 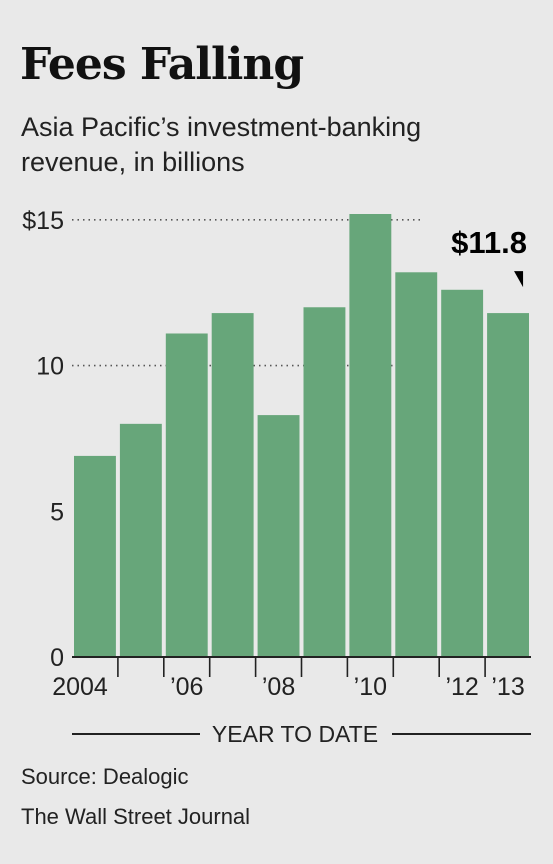 I want to click on bar-2005, so click(x=140, y=540).